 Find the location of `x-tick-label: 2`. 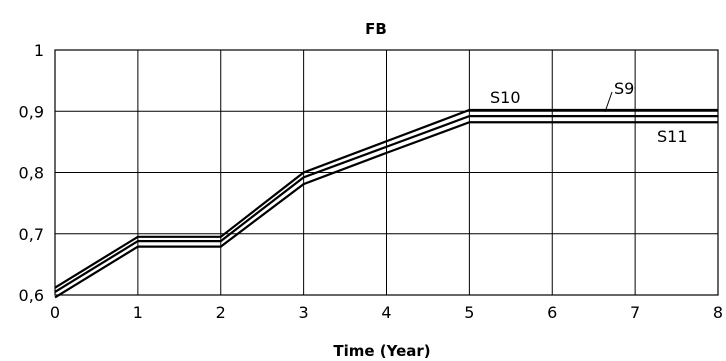

x-tick-label: 2 is located at coordinates (221, 312).